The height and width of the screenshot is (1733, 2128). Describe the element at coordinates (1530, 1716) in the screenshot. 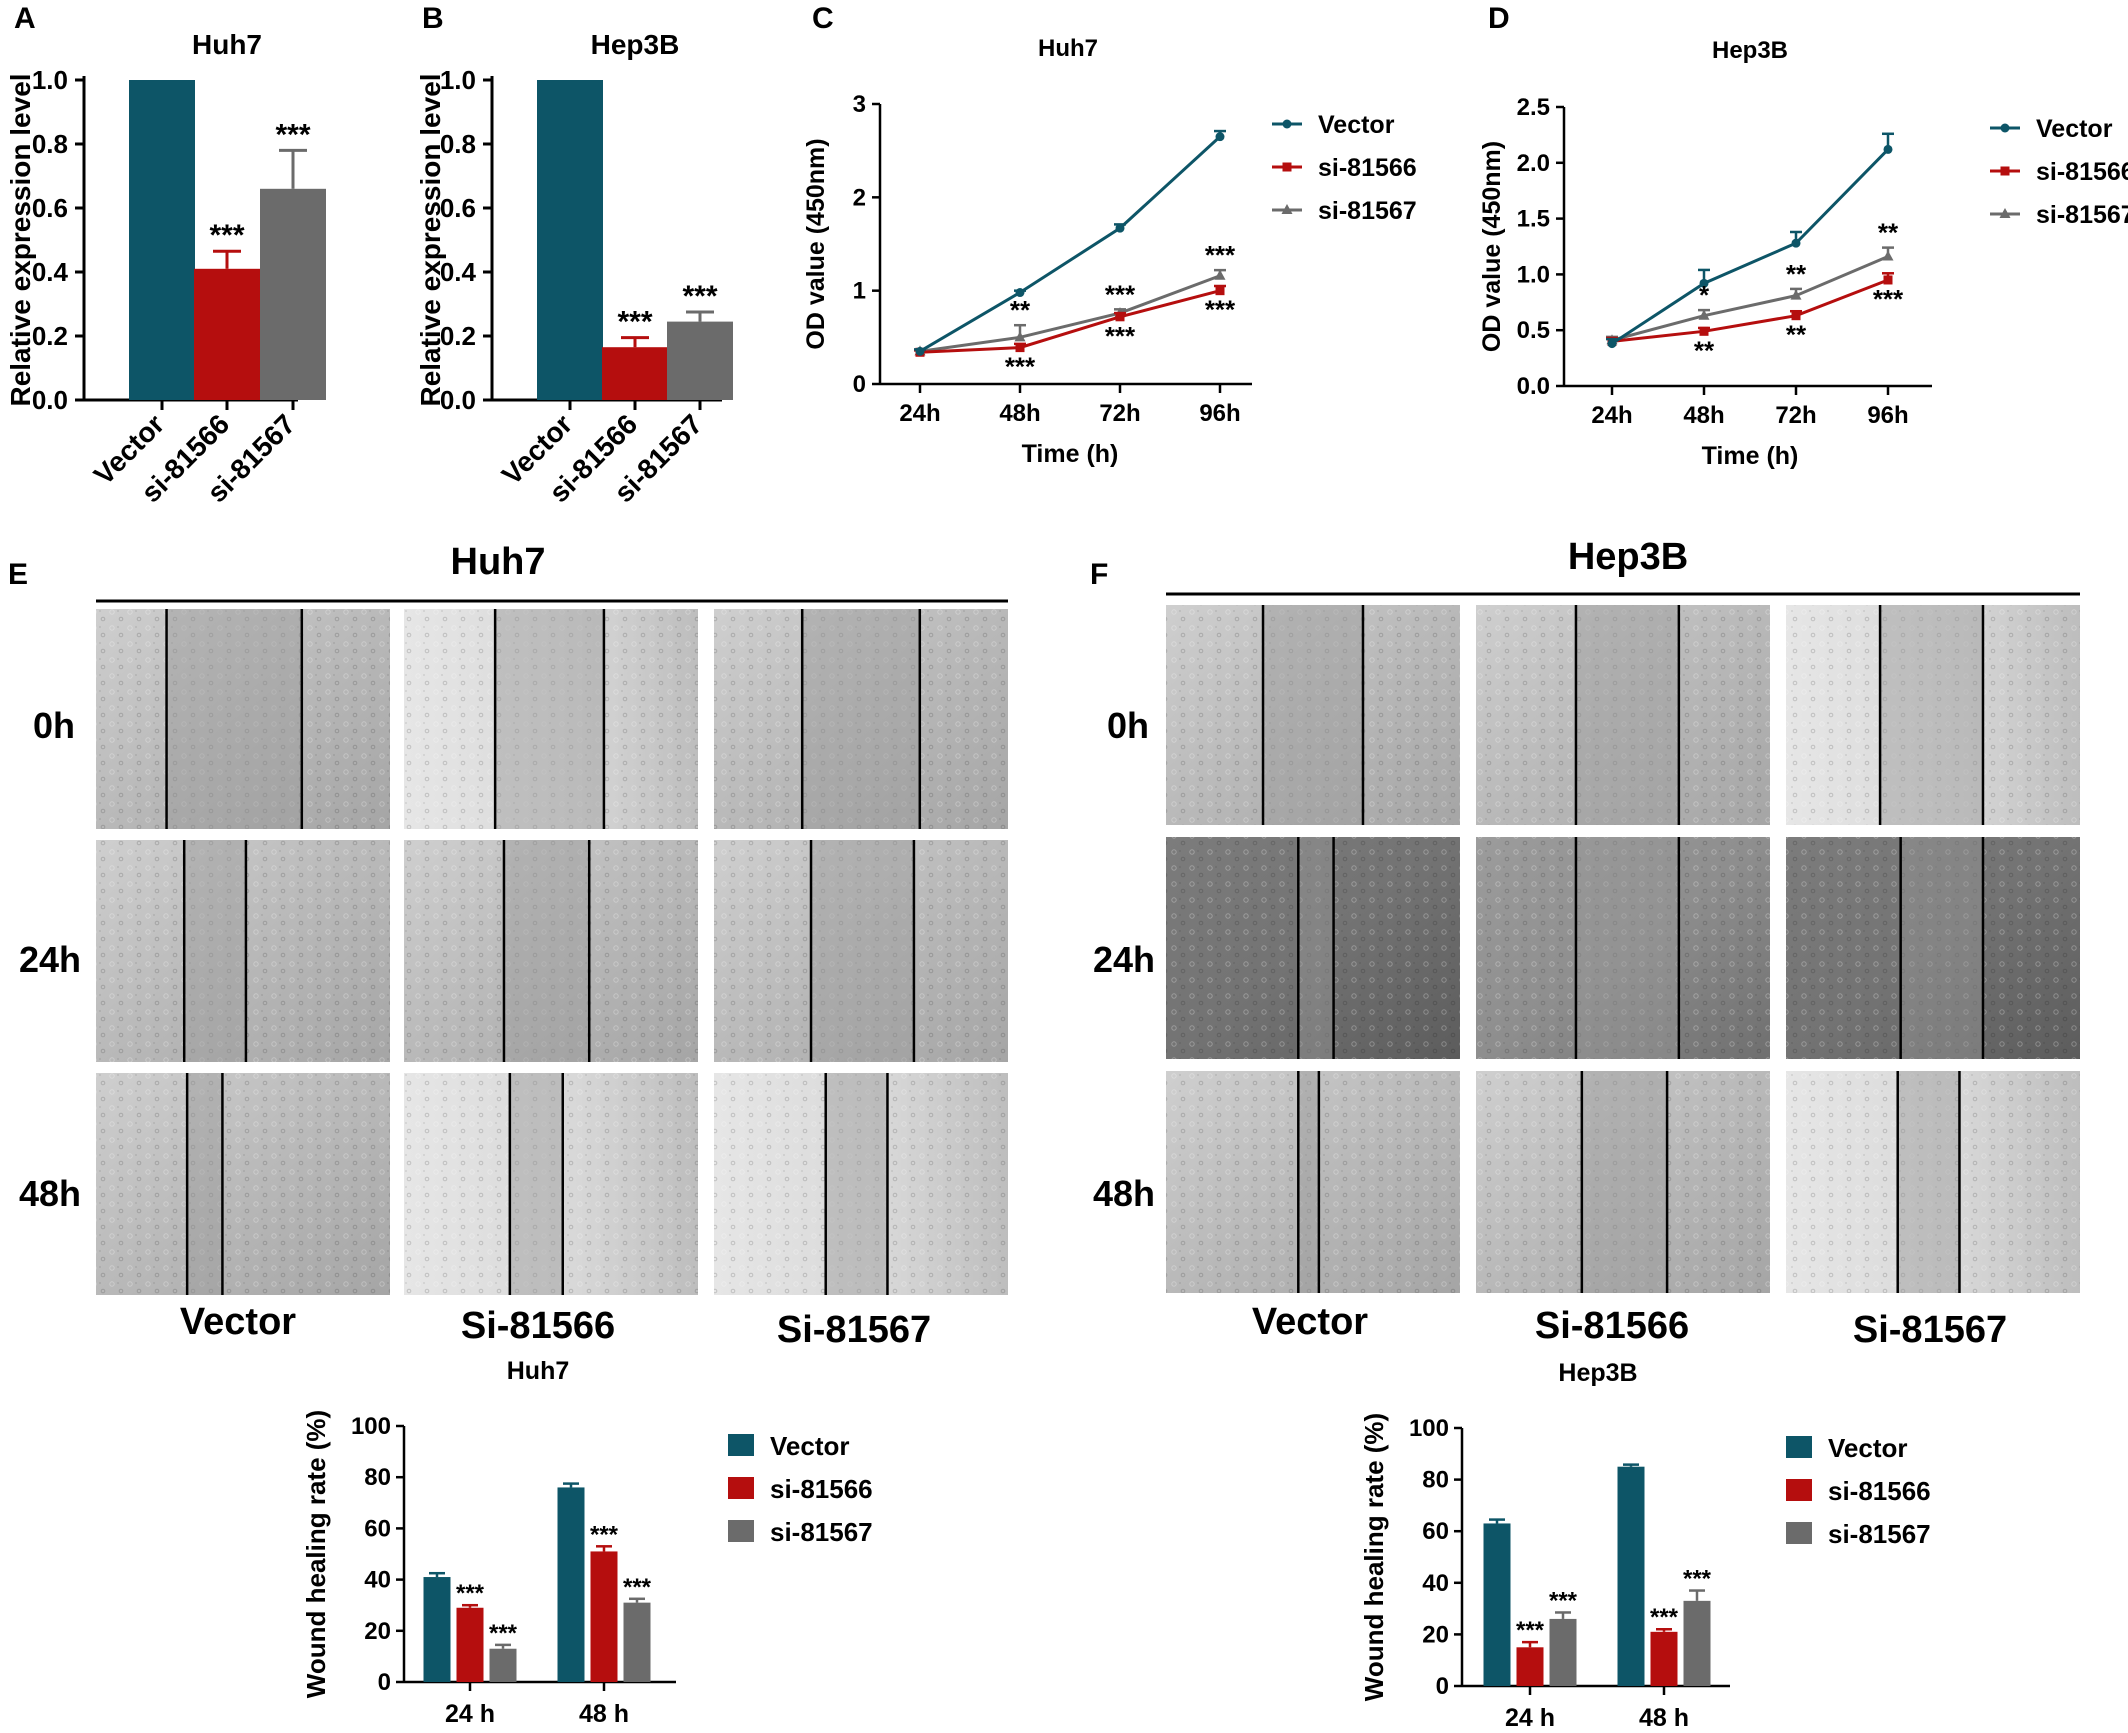

I see `x-tick-label: 24 h` at that location.